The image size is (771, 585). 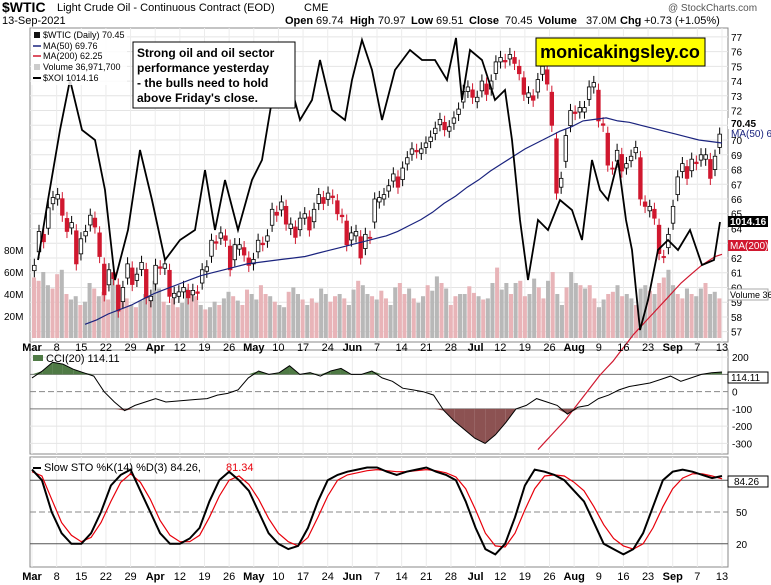 I want to click on sto-label: Slow STO %K(14) %D(3) 84.26,, so click(x=122, y=468).